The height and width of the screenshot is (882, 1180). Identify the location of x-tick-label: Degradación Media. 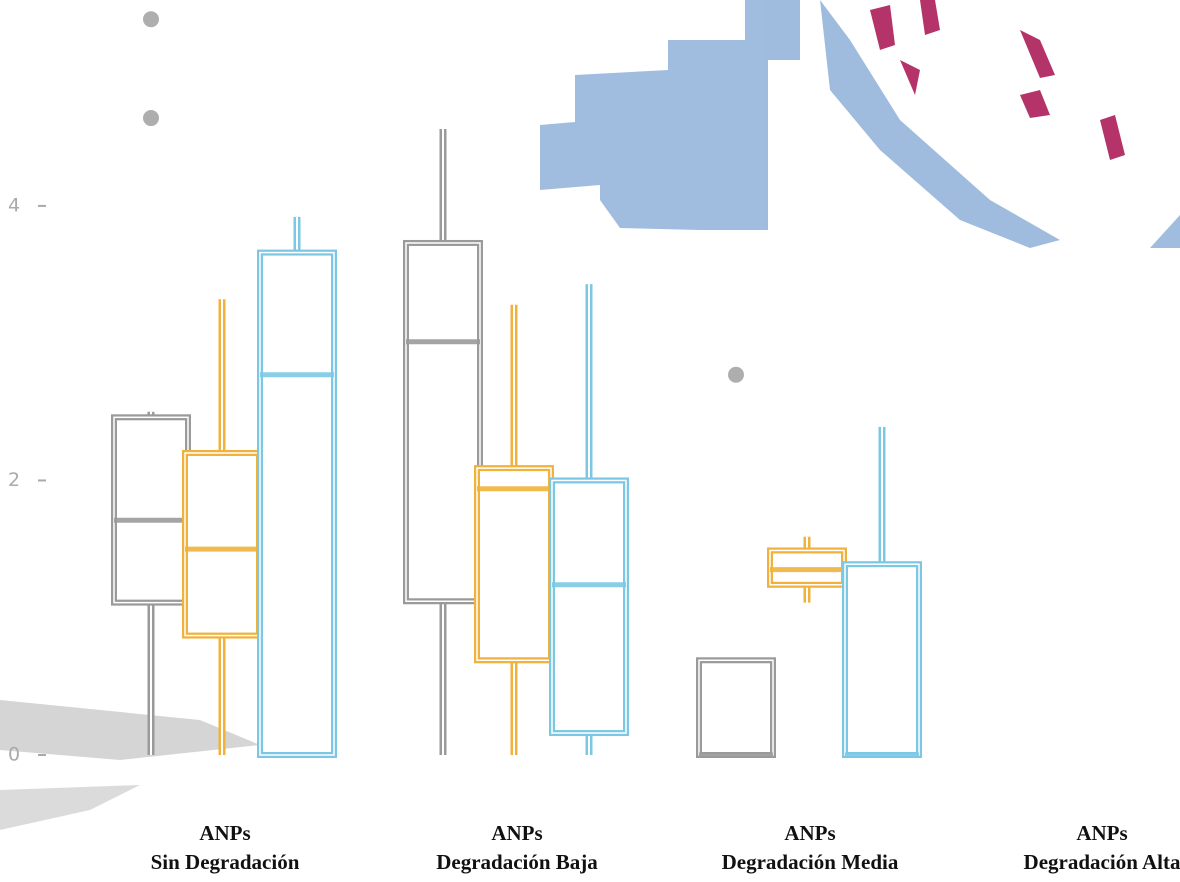
(810, 862).